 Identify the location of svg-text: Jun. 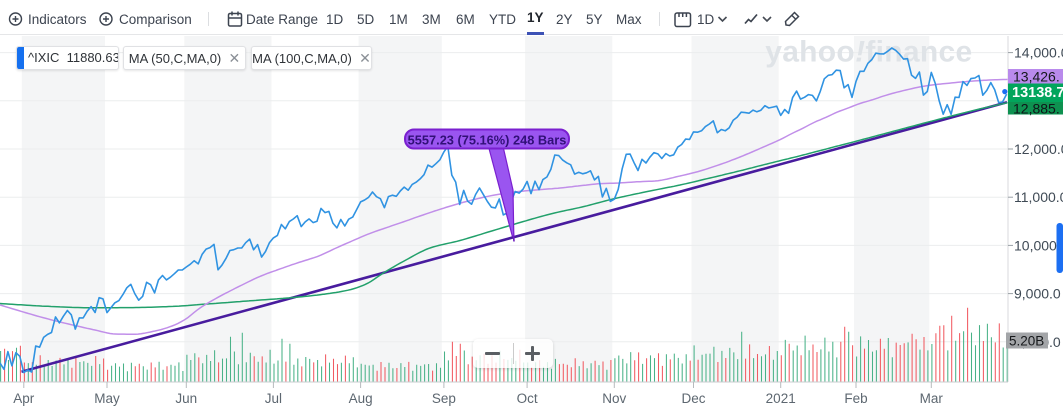
(186, 398).